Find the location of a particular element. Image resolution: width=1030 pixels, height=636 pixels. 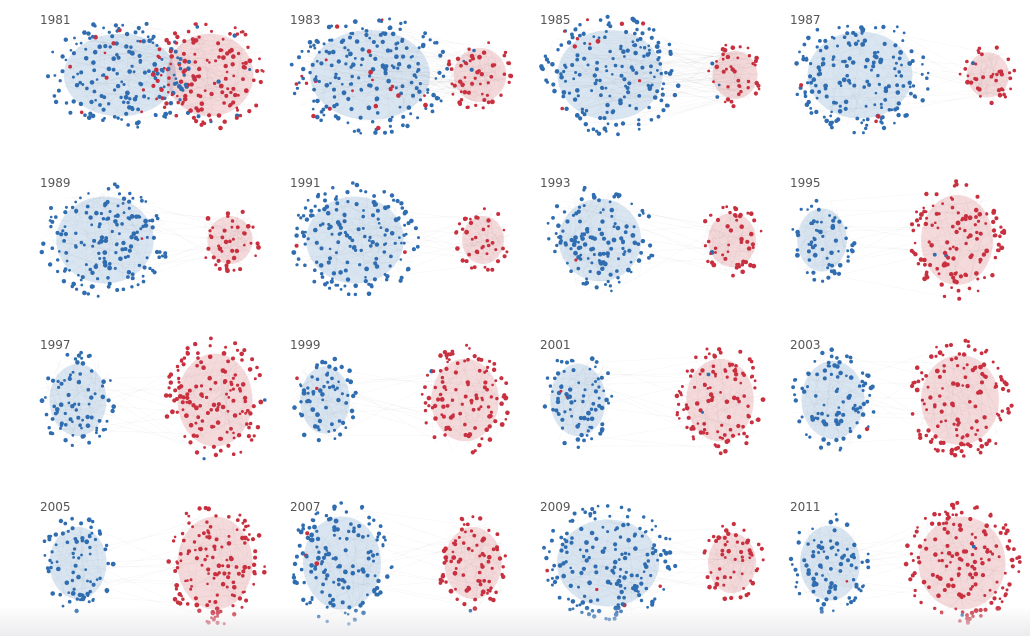

year-label: 1999 is located at coordinates (305, 345).